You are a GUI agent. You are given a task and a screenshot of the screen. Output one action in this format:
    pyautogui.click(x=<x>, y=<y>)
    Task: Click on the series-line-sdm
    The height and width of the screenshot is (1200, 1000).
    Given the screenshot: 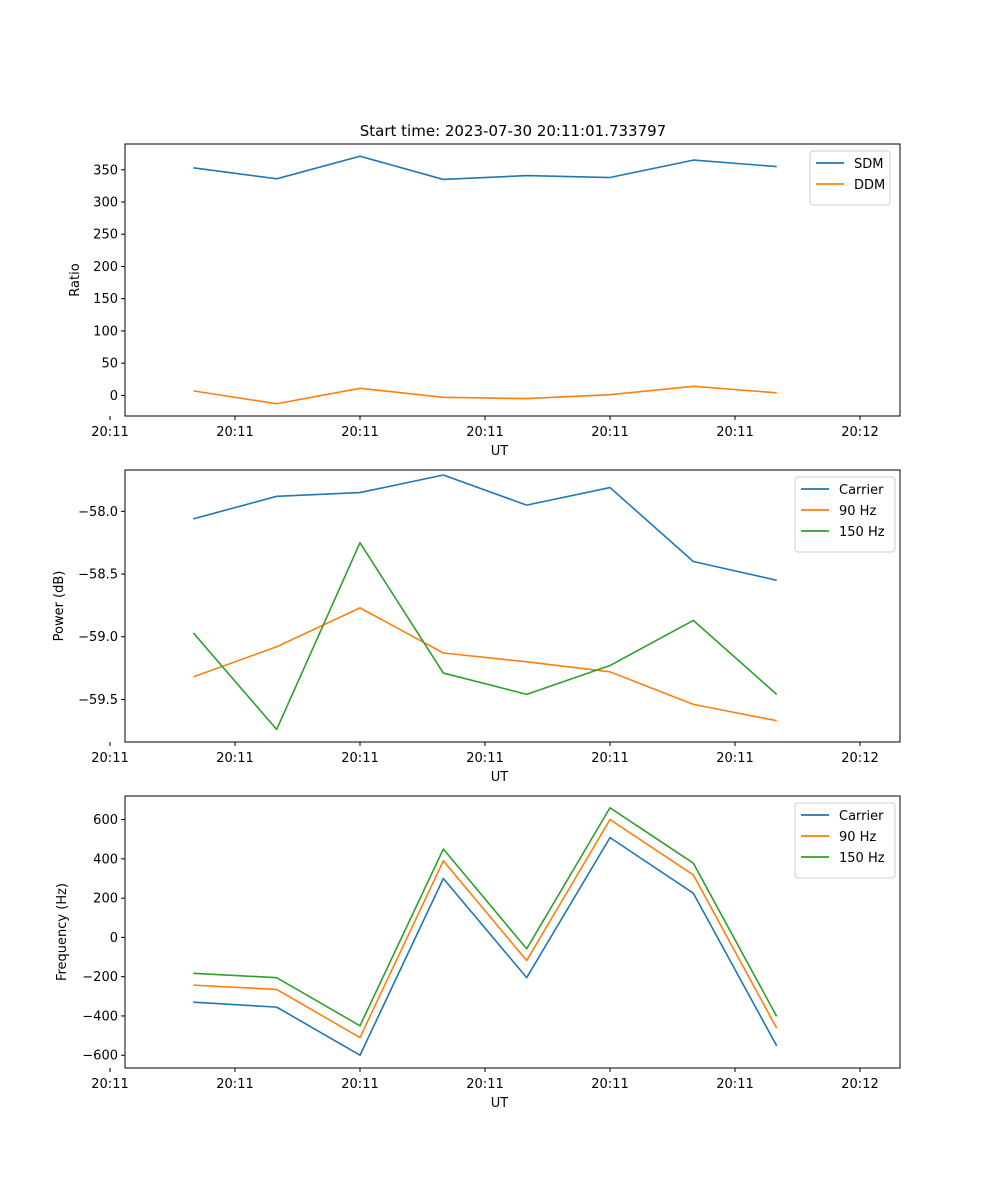 What is the action you would take?
    pyautogui.click(x=485, y=168)
    